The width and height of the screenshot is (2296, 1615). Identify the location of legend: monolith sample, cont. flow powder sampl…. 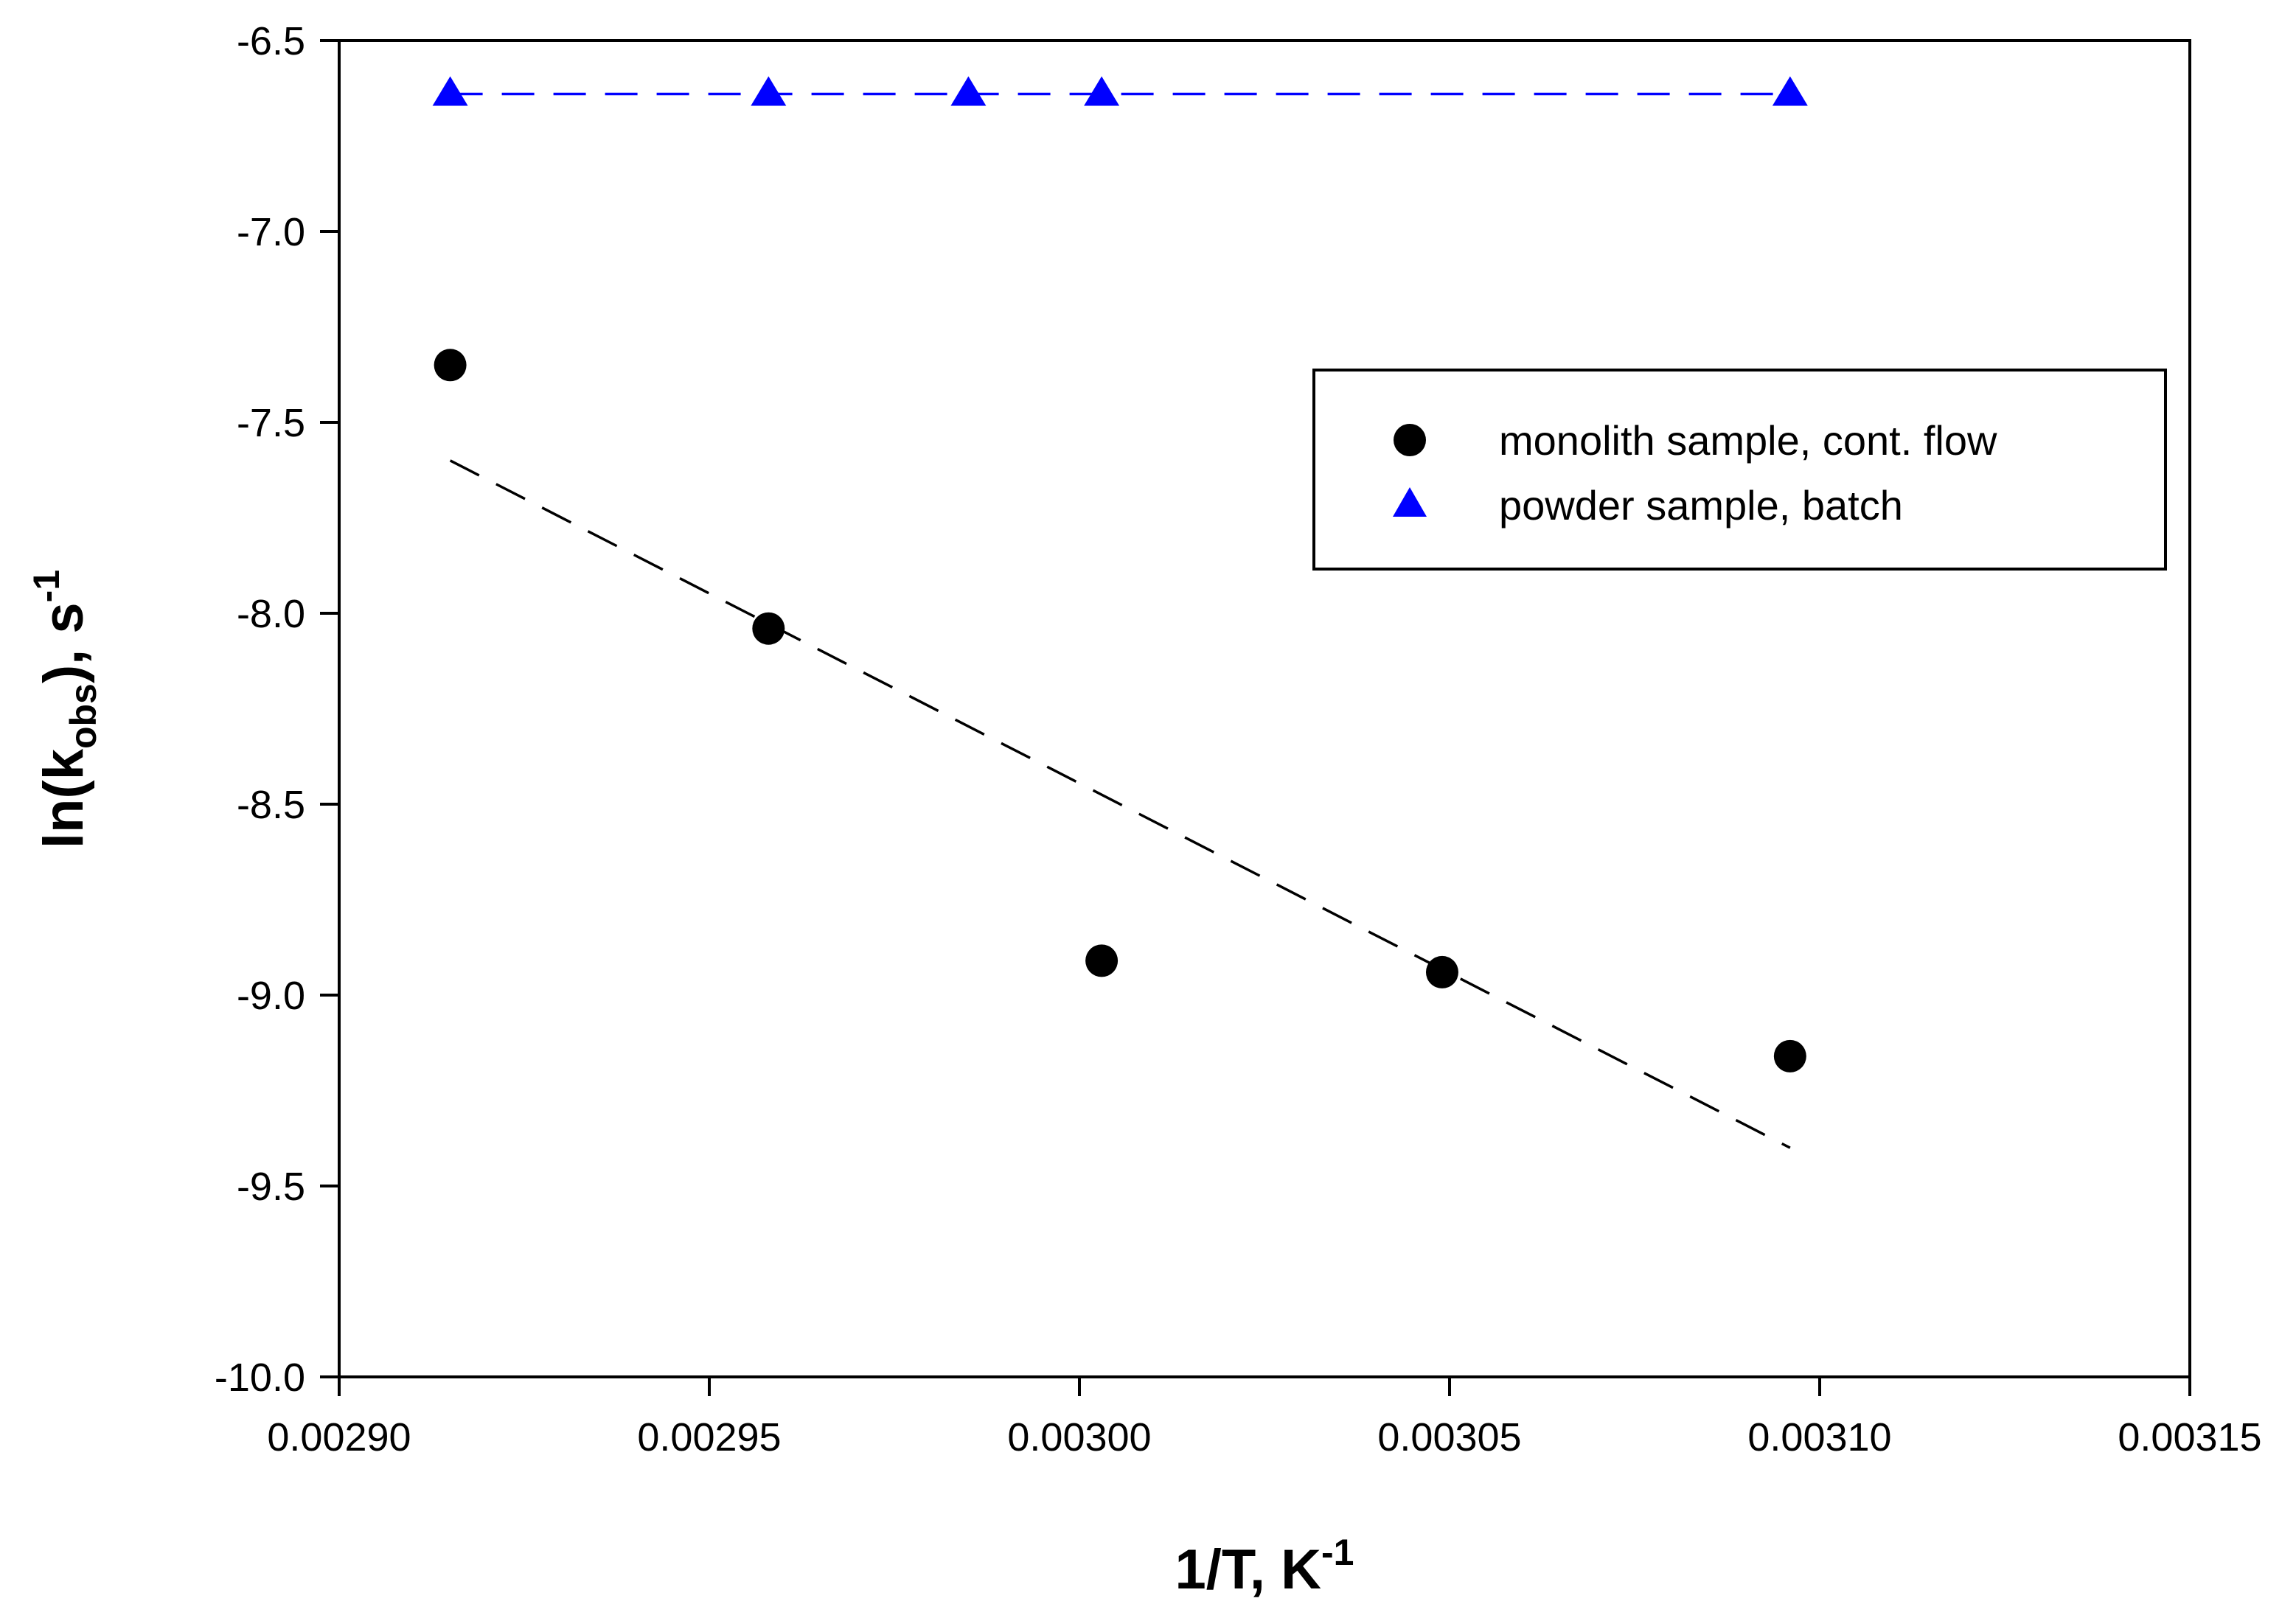
(1739, 470).